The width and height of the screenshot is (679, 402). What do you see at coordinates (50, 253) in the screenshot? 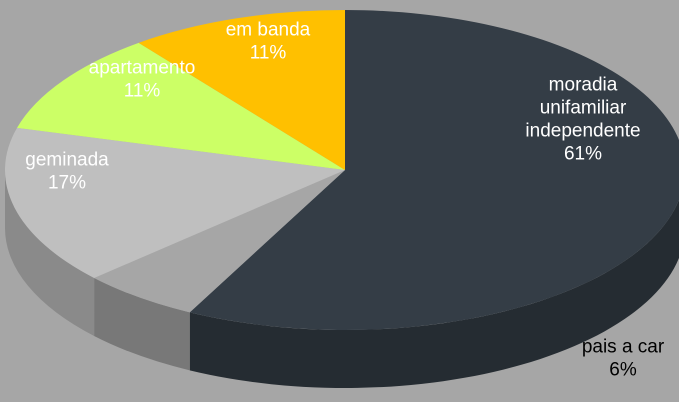
I see `pie-slice-side-geminada` at bounding box center [50, 253].